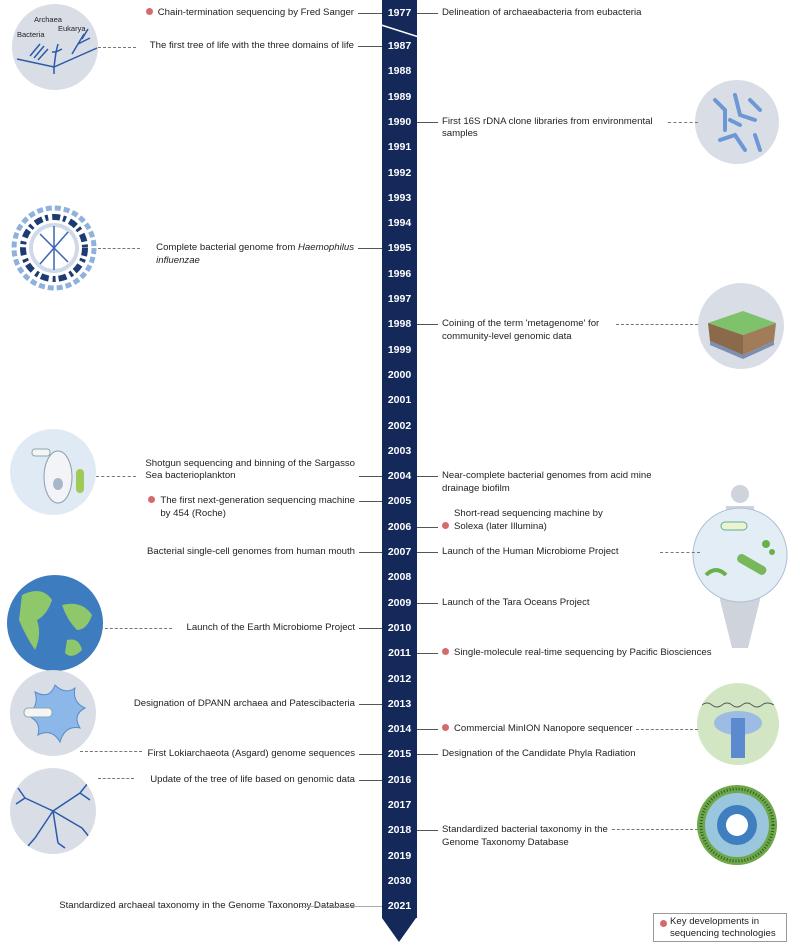 This screenshot has width=800, height=948. Describe the element at coordinates (326, 248) in the screenshot. I see `species-name: Haemophilus` at that location.